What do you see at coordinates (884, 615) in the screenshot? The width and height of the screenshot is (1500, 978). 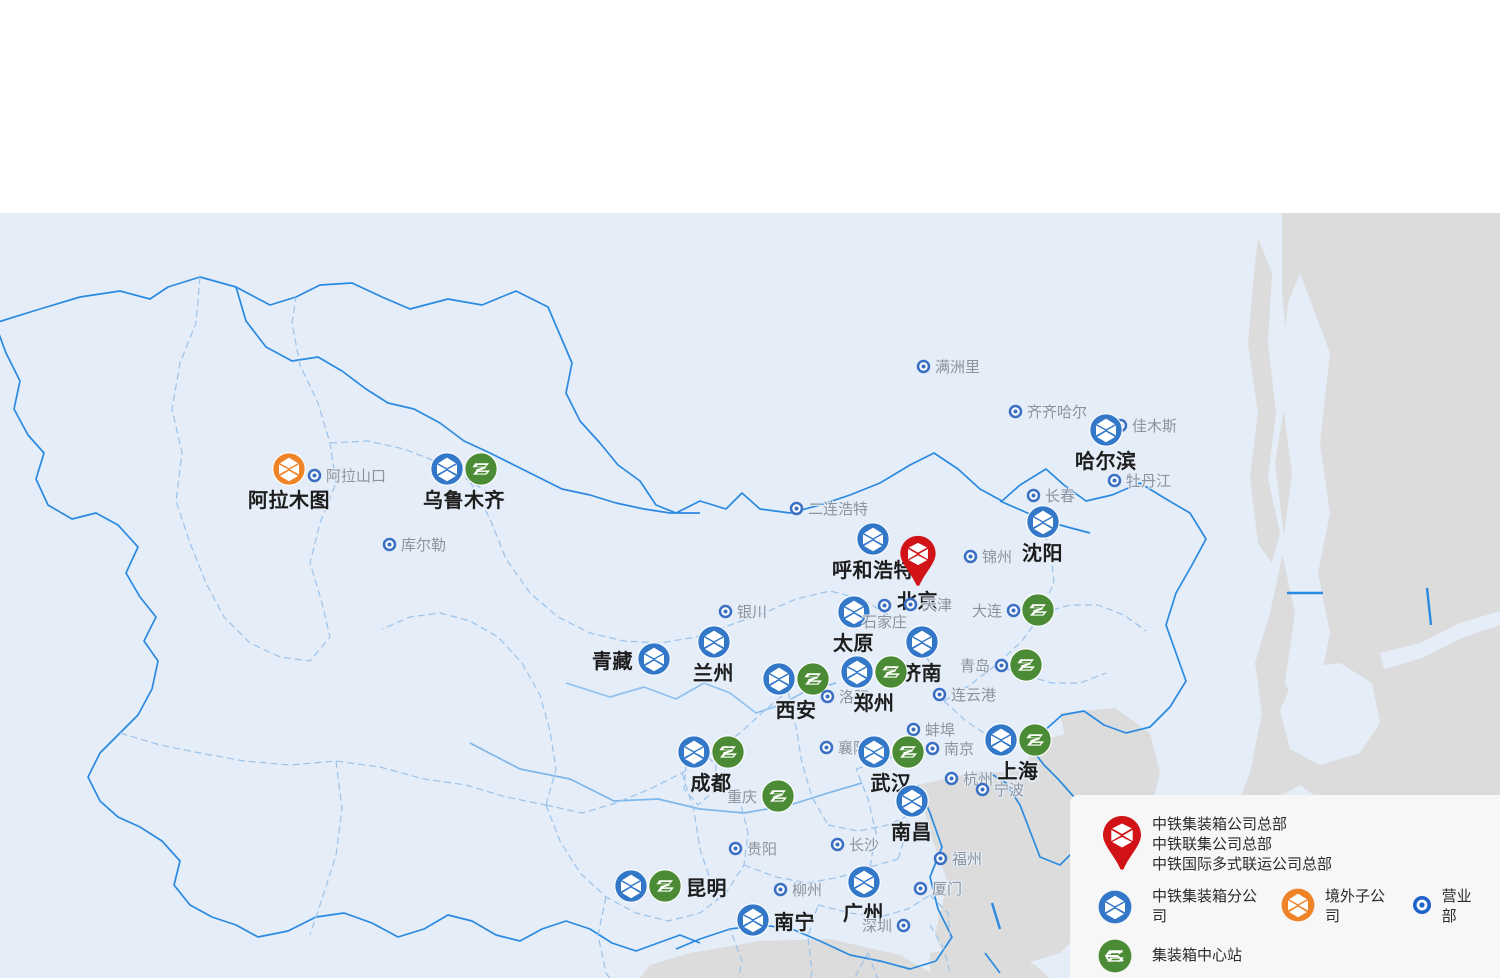 I see `map-marker: 石家庄` at bounding box center [884, 615].